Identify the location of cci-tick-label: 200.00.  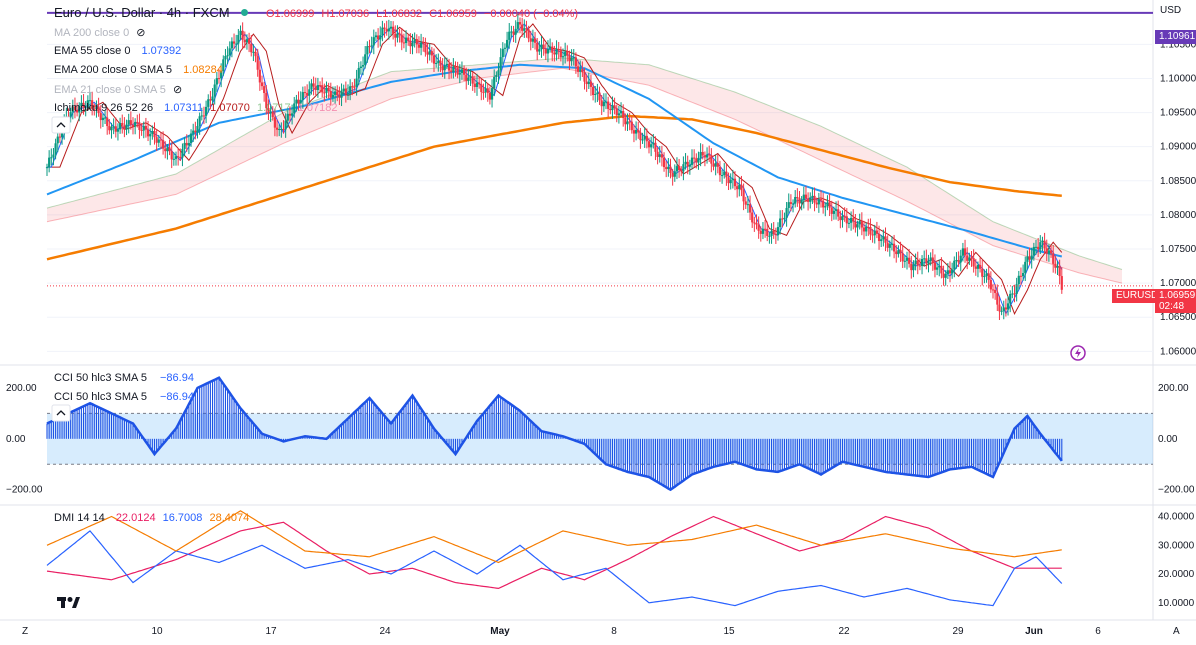
(1173, 388).